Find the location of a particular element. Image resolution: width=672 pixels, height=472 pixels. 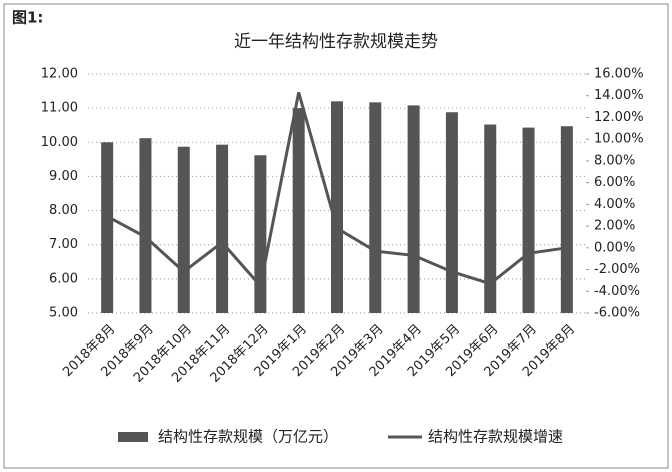

y2-tick-label: 16.00% is located at coordinates (619, 74).